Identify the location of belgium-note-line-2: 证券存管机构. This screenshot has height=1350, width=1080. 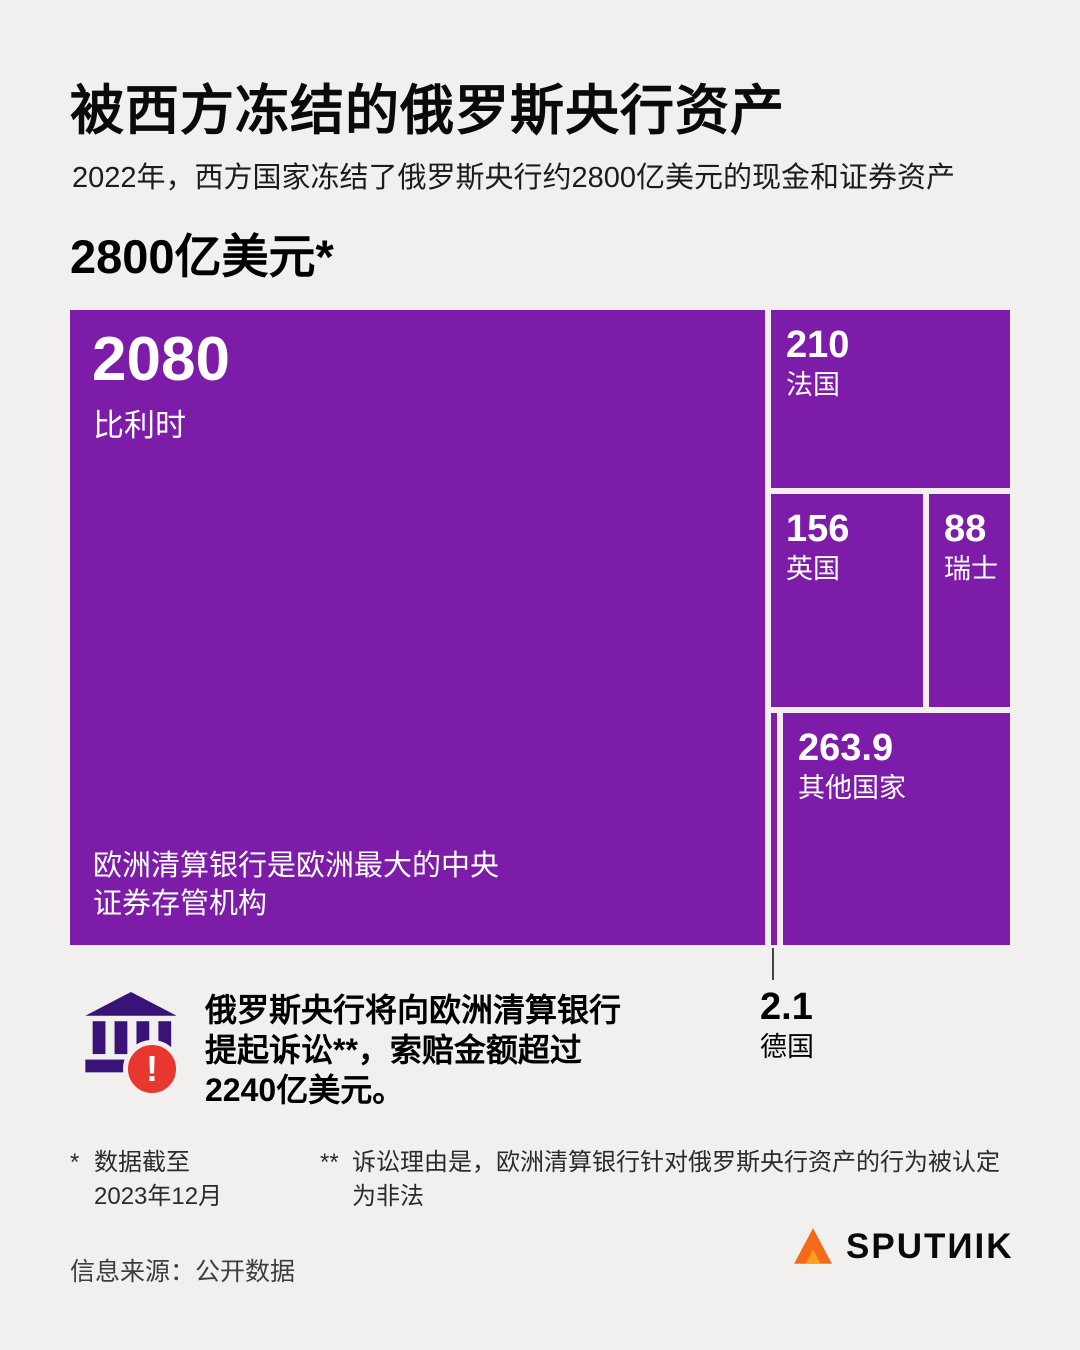
(180, 904).